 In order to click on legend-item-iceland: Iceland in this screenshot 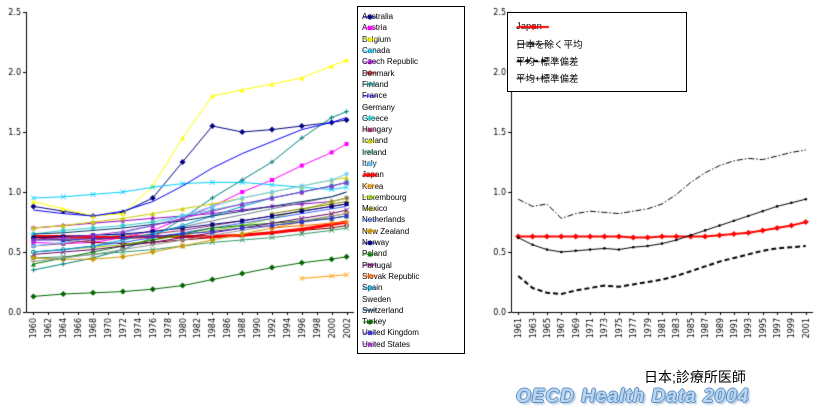, I will do `click(412, 140)`.